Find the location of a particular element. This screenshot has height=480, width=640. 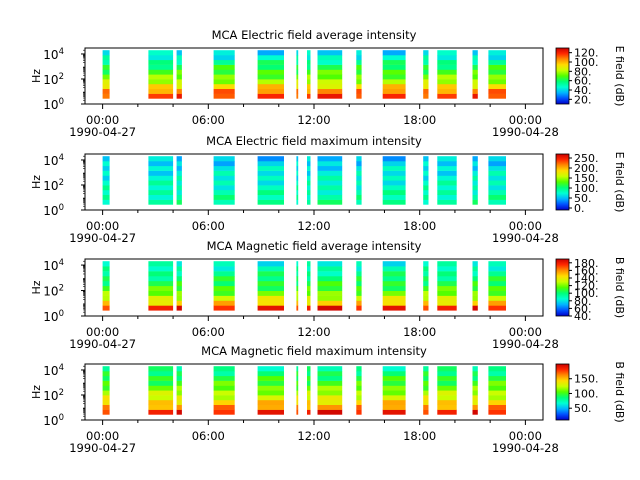

y-tick-label: 10⁴ is located at coordinates (53, 160).